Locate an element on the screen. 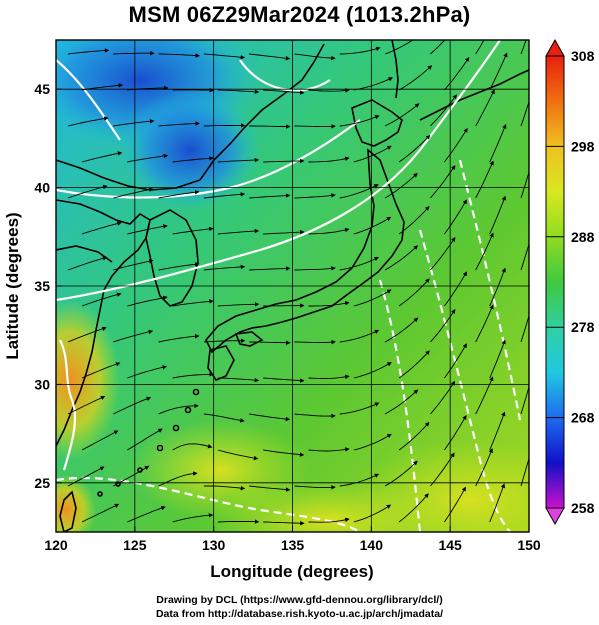 The image size is (599, 625). map-title: MSM 06Z29Mar2024 (1013.2hPa) is located at coordinates (299, 14).